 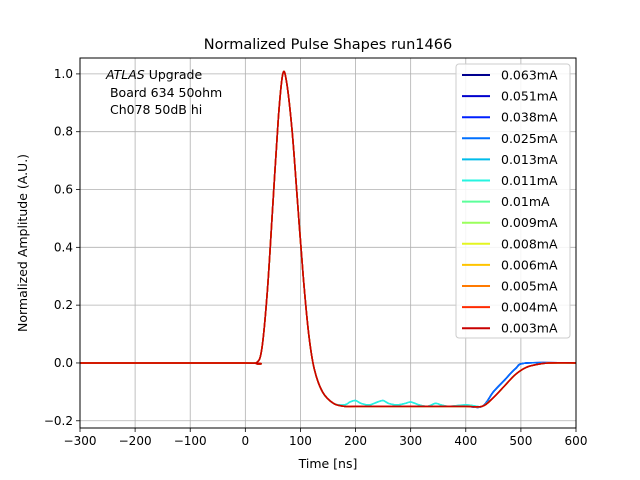 I want to click on legend-label: 0.01mA, so click(x=525, y=201).